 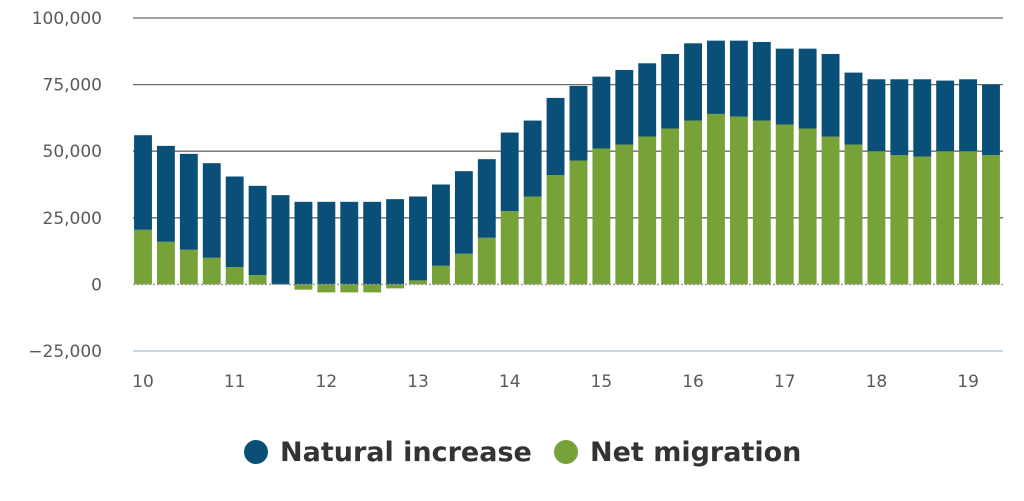 What do you see at coordinates (65, 352) in the screenshot?
I see `y-tick-label: −25,000` at bounding box center [65, 352].